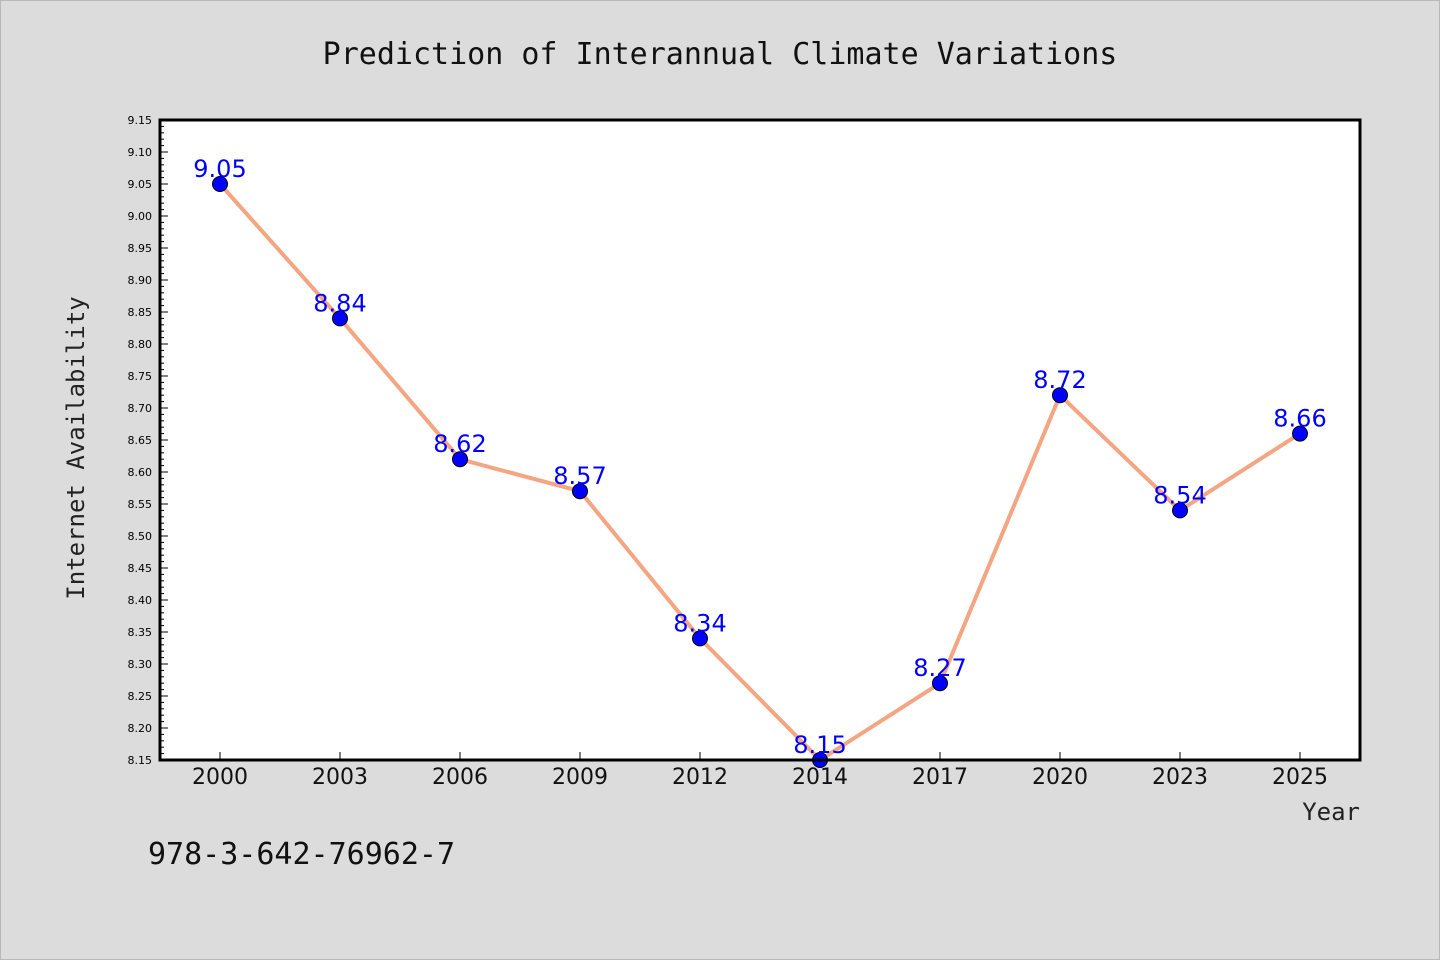 The image size is (1440, 960). What do you see at coordinates (1300, 777) in the screenshot?
I see `x-tick-label: 2025` at bounding box center [1300, 777].